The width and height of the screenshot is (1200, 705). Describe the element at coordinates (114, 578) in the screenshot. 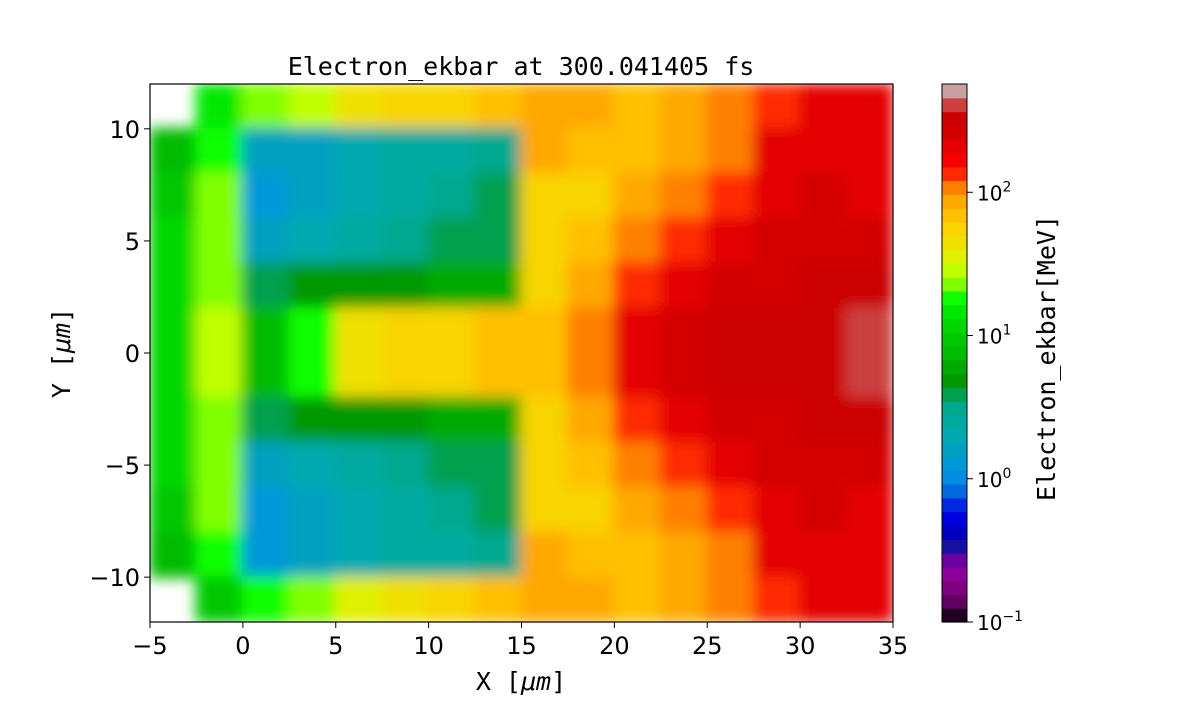

I see `y-tick-label: −10` at that location.